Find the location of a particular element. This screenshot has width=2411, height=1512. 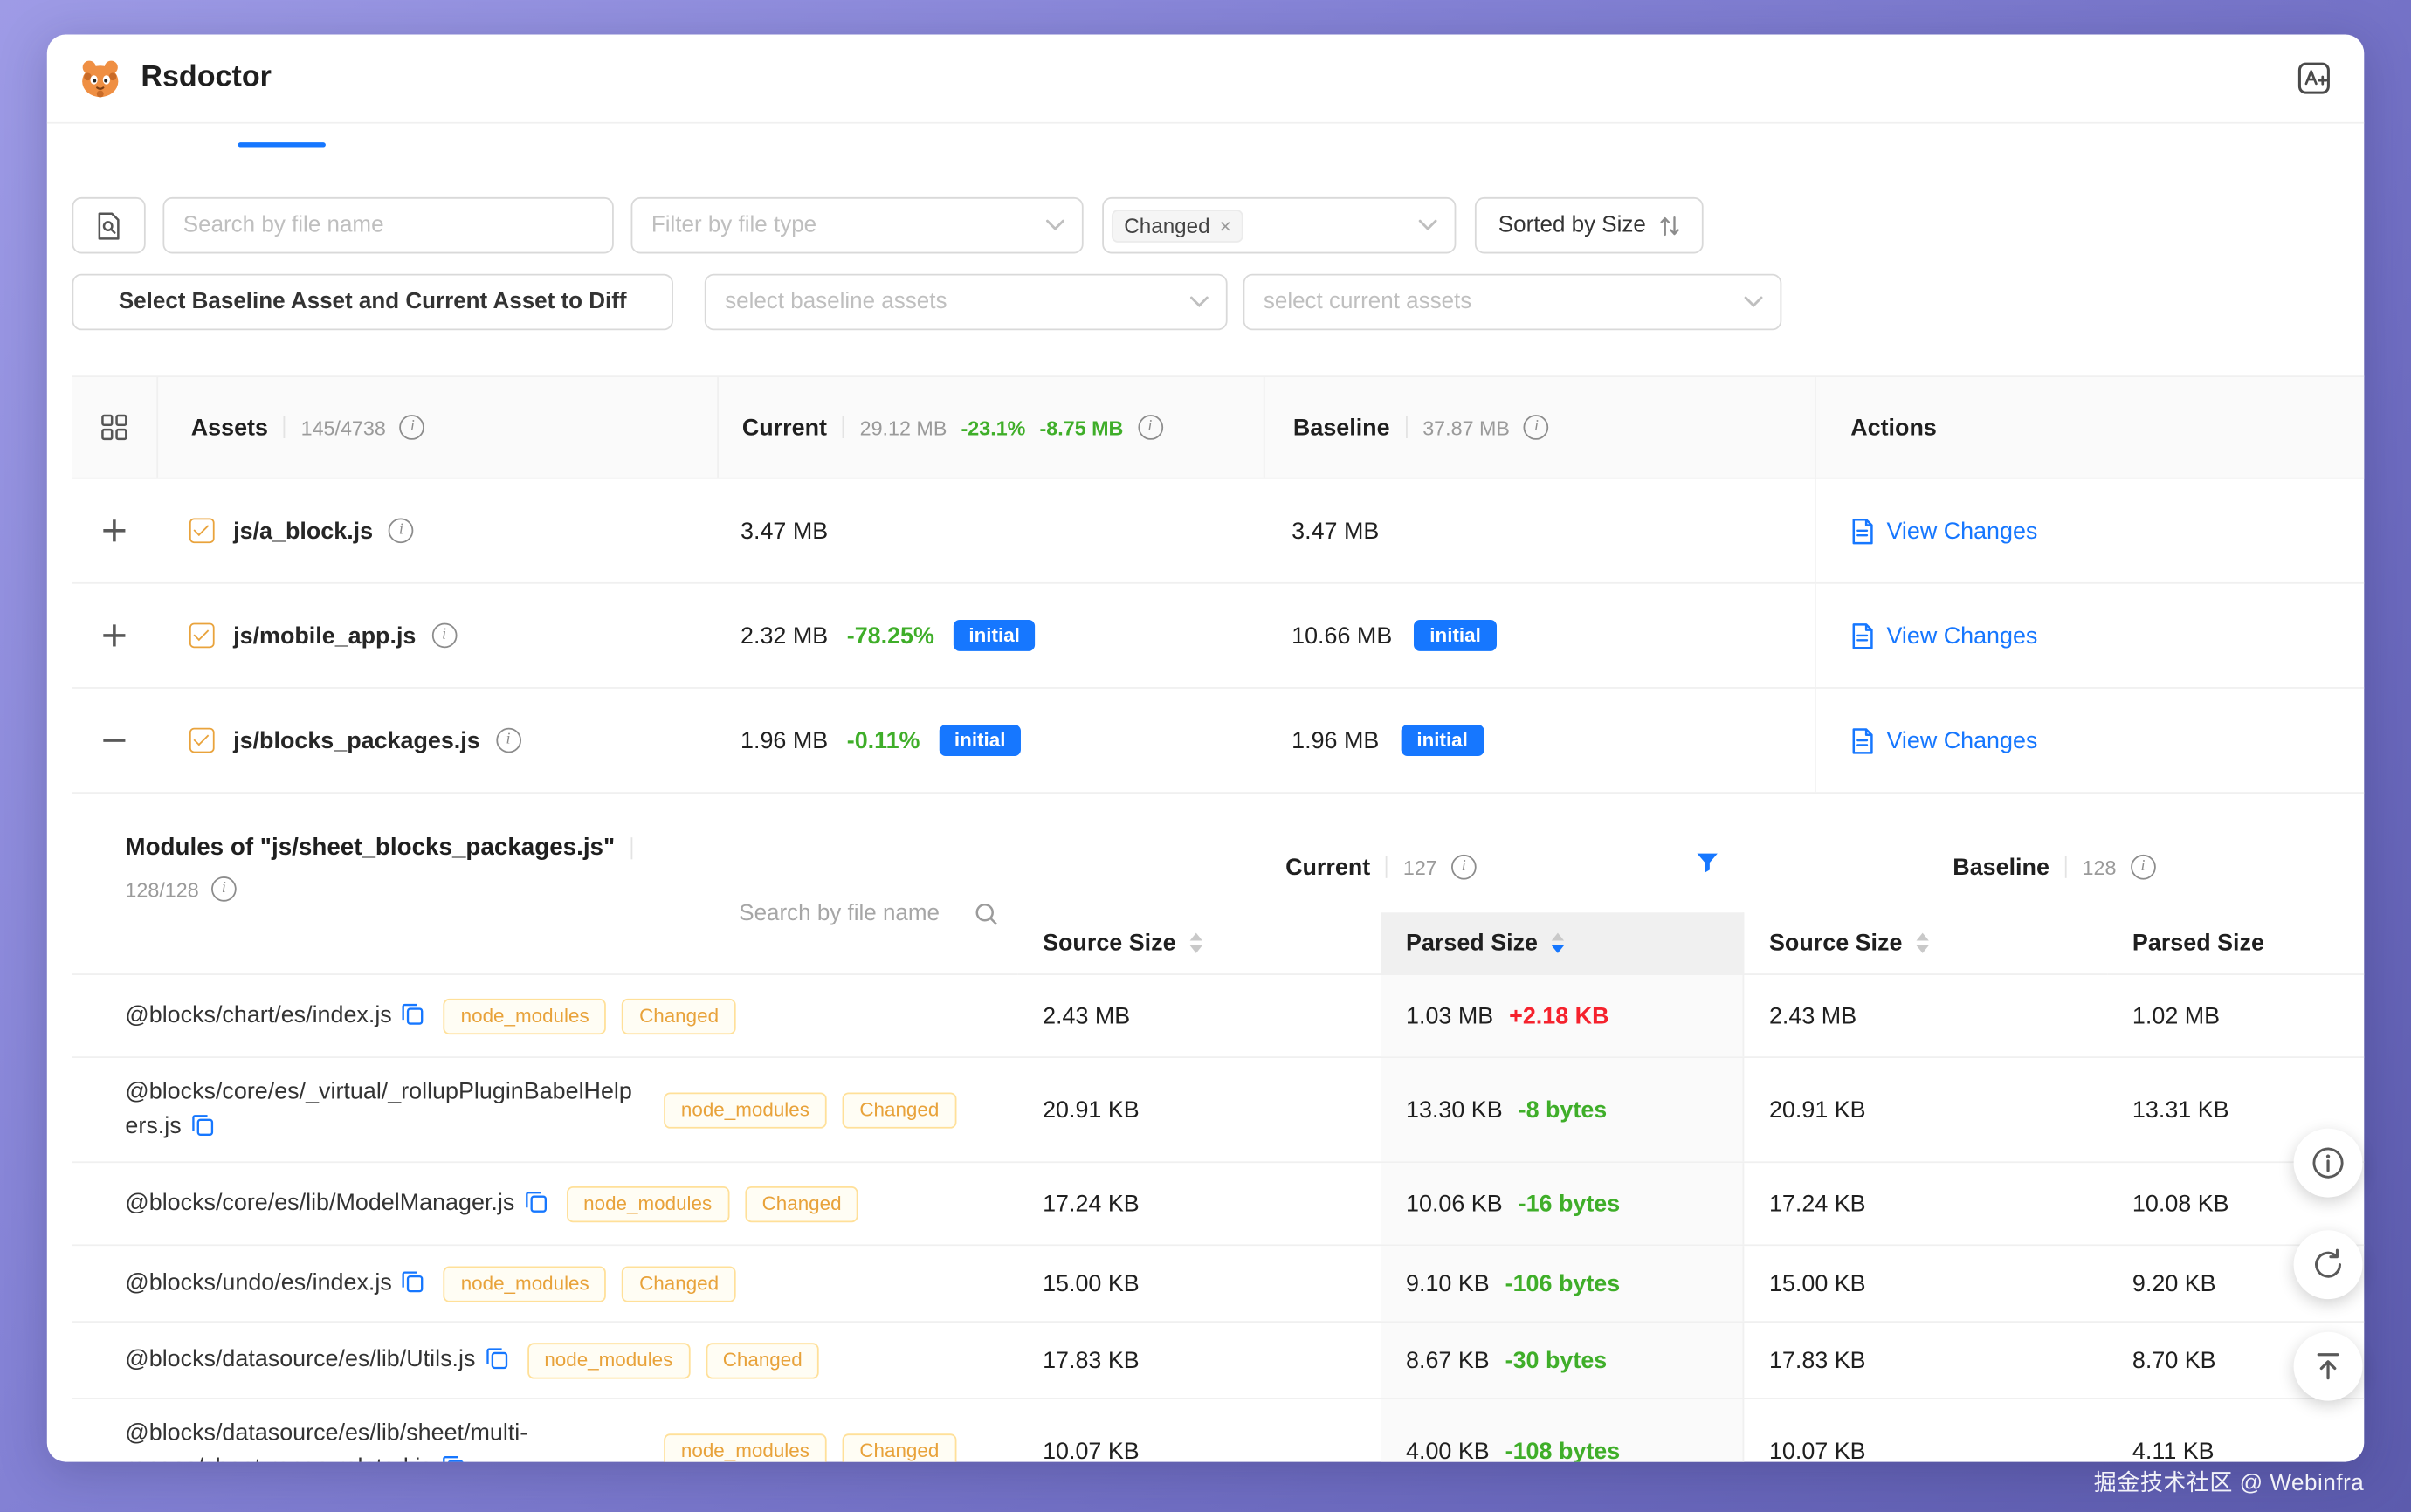

refresh-fab-button is located at coordinates (2328, 1265).